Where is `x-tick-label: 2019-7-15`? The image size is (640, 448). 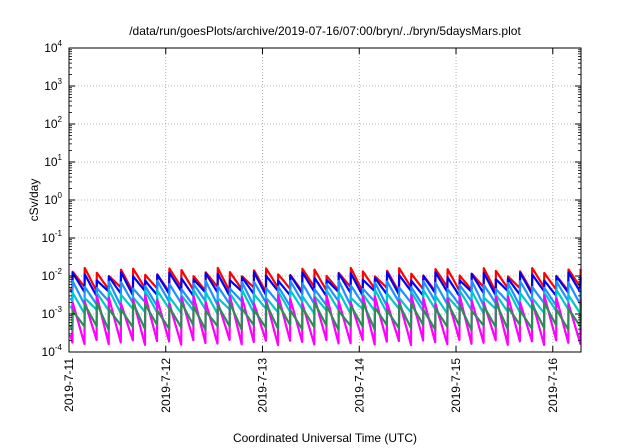 x-tick-label: 2019-7-15 is located at coordinates (456, 385).